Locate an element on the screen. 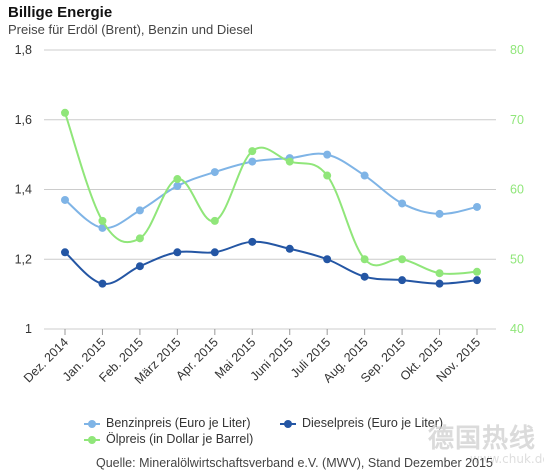 The width and height of the screenshot is (544, 473). legend-label-oel: Ölpreis (in Dollar je Barrel) is located at coordinates (180, 439).